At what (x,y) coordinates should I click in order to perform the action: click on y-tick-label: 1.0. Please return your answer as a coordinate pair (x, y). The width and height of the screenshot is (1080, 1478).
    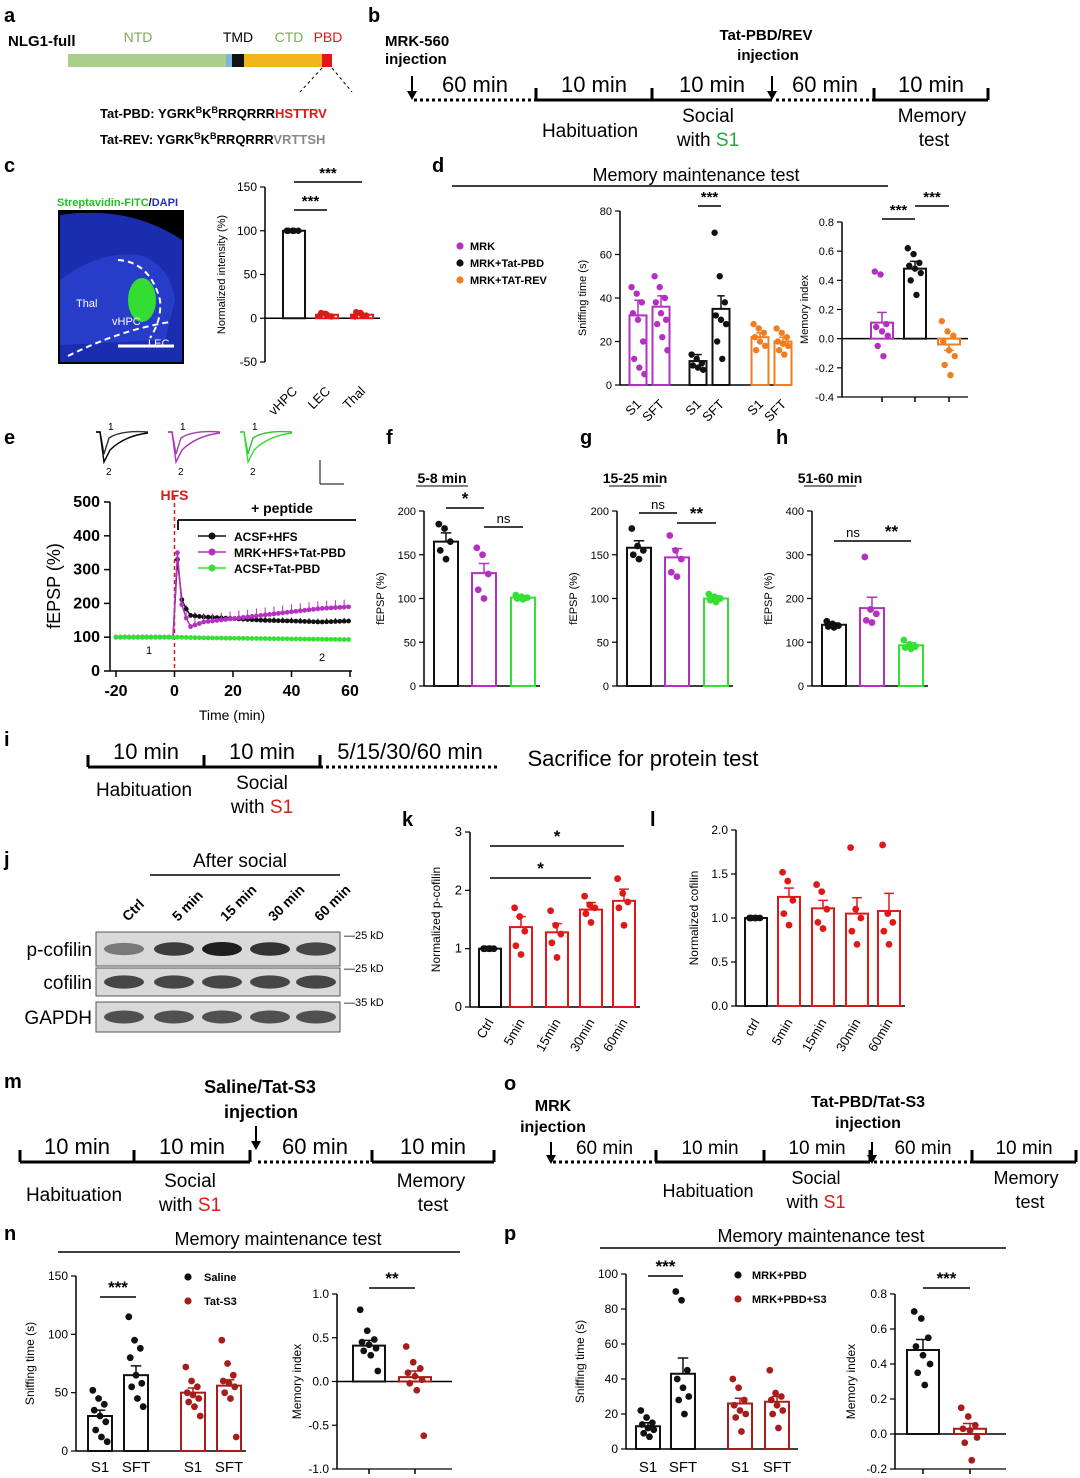
    Looking at the image, I should click on (320, 1294).